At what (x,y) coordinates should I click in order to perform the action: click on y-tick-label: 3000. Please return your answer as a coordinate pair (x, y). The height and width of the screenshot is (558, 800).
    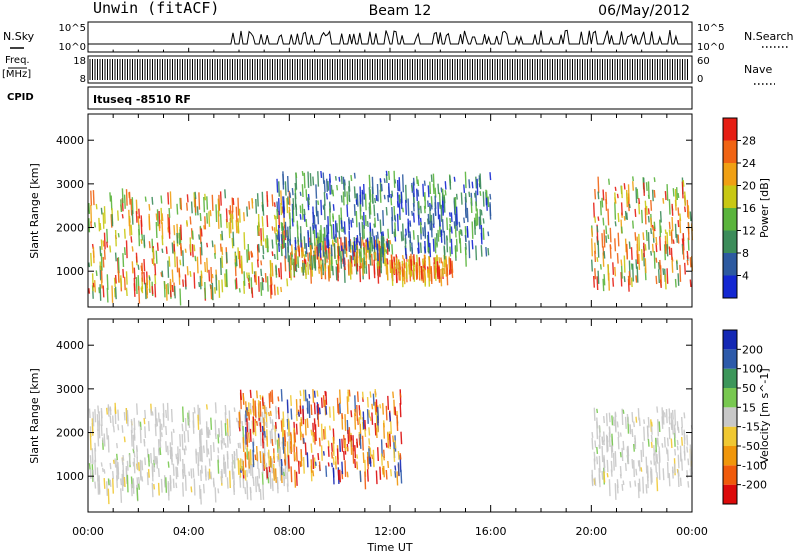
    Looking at the image, I should click on (70, 184).